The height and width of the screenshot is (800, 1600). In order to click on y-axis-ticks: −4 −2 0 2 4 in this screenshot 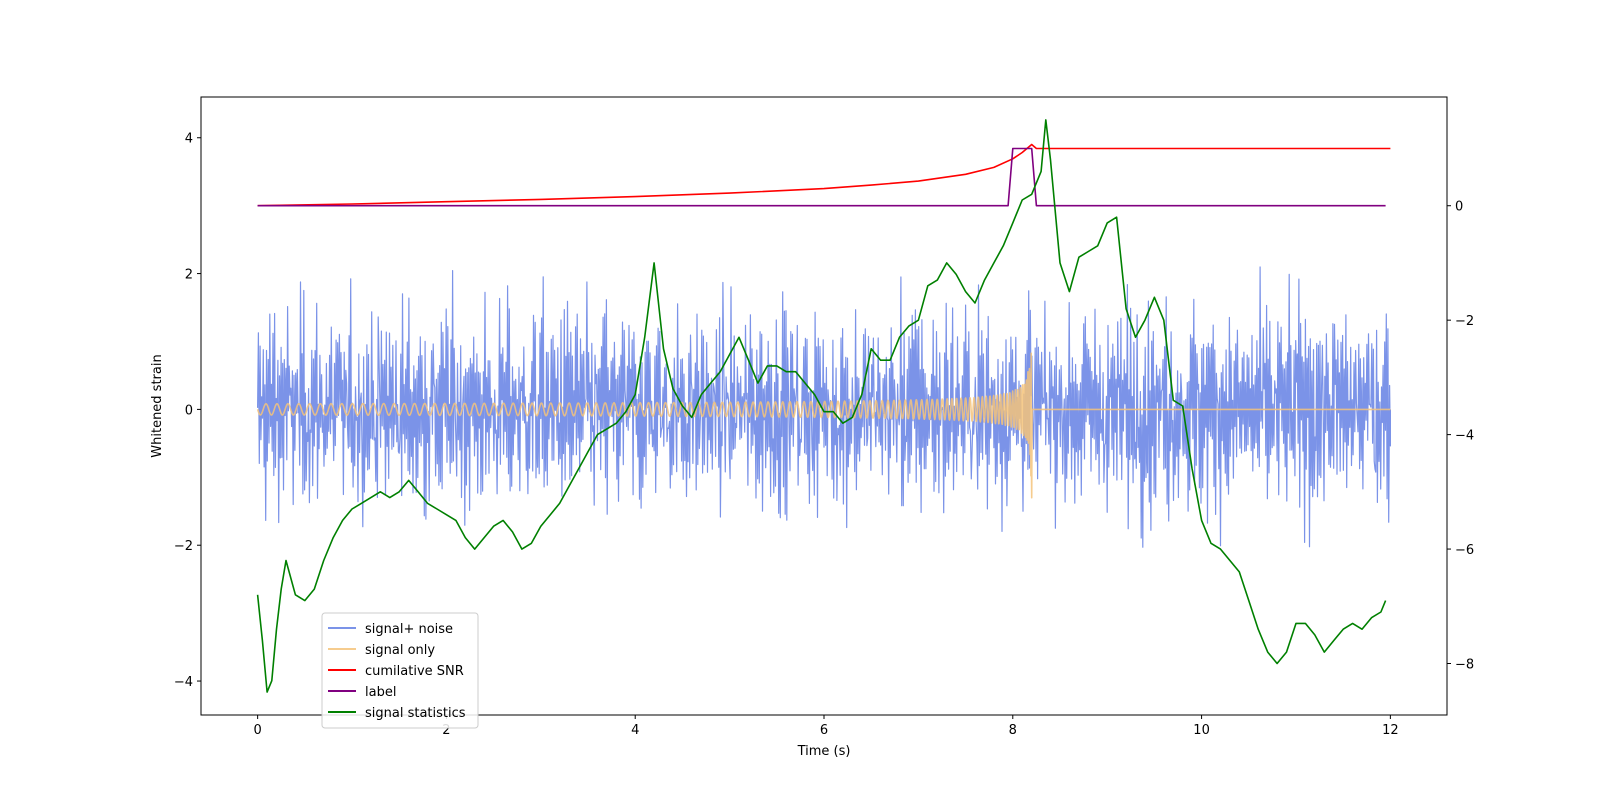, I will do `click(187, 411)`.